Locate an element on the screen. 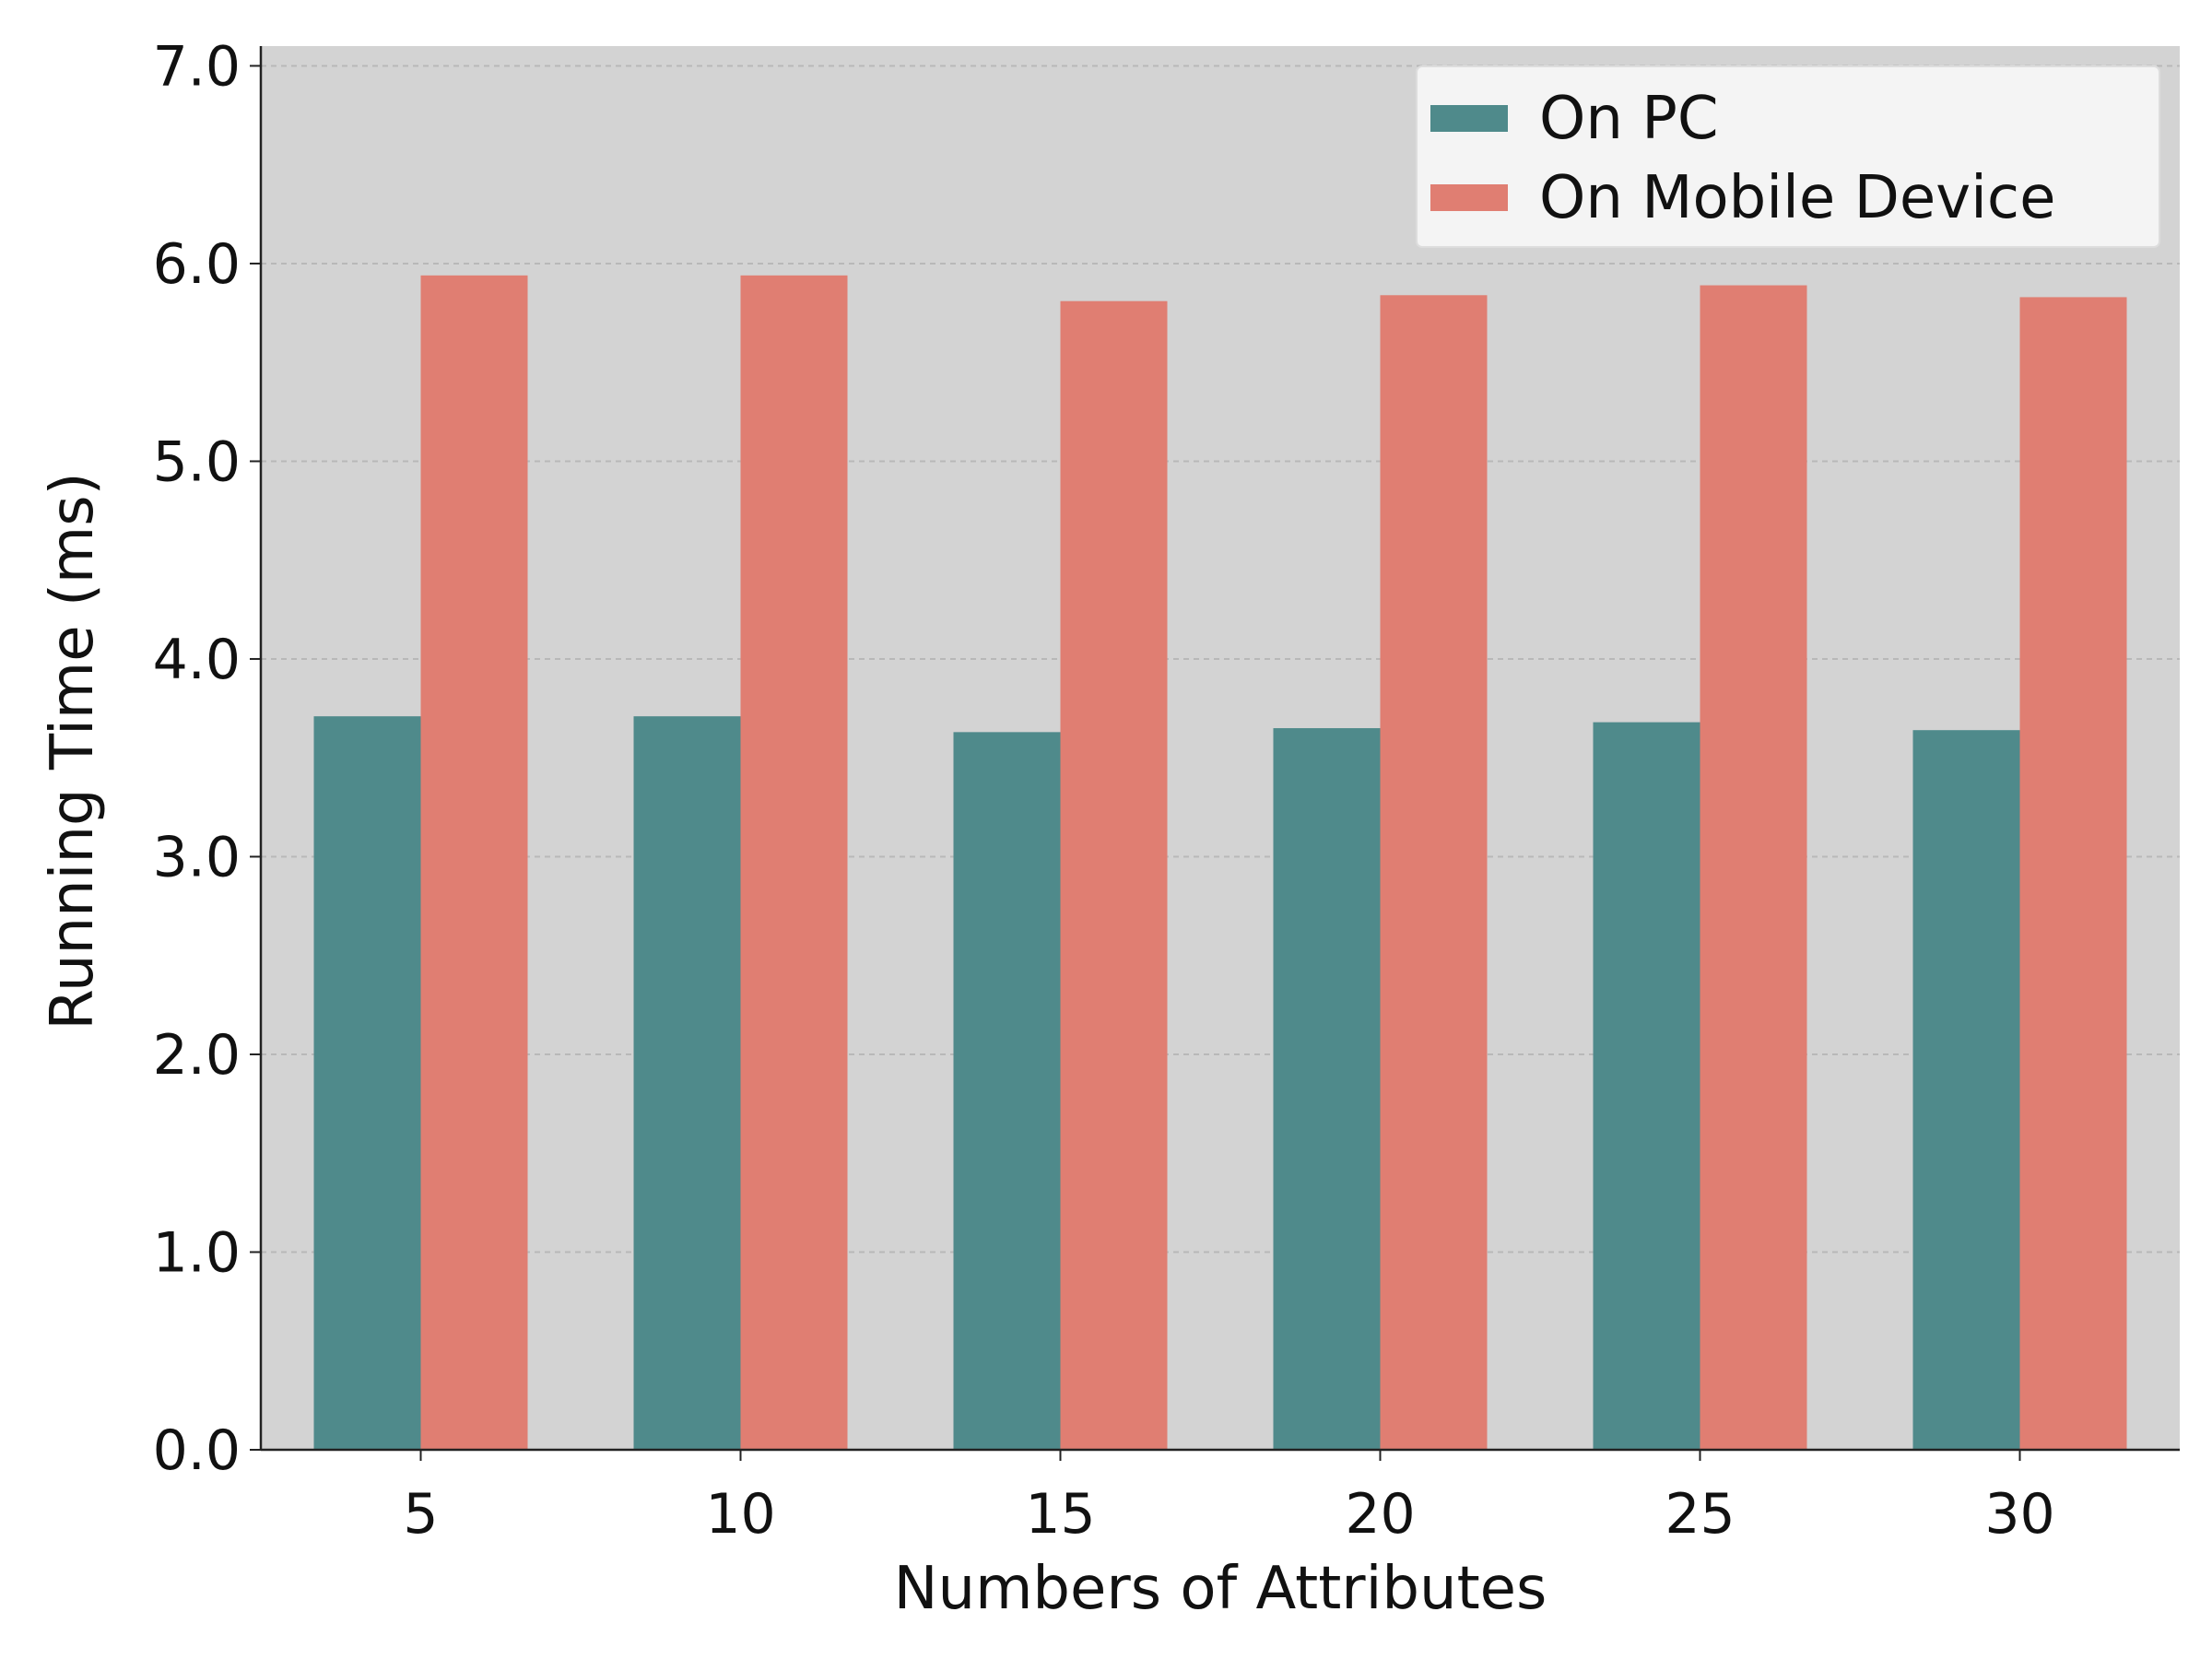  x-axis-label: Numbers of Attributes is located at coordinates (1220, 1589).